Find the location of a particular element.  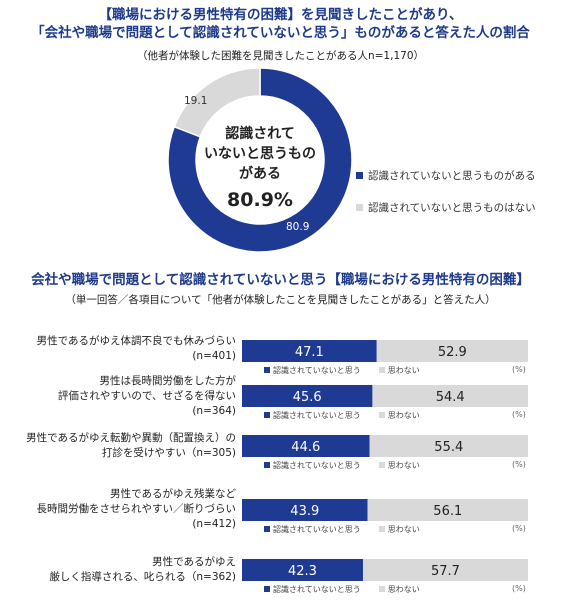

bar-category-label: 男性であるがゆえ残業など長時間労働をさせられやすい／断りづらい (n=412) is located at coordinates (118, 509).